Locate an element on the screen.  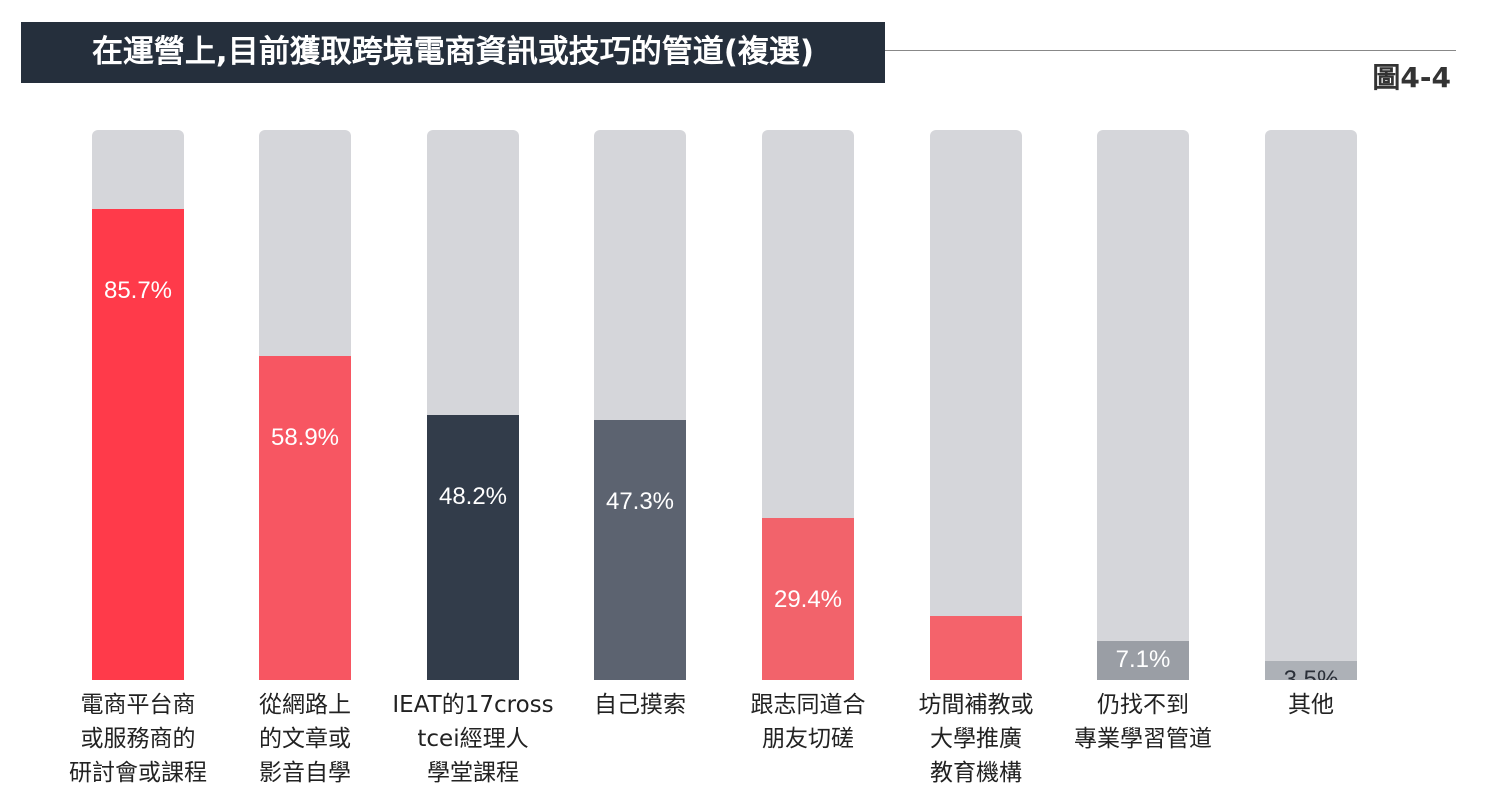
bar-track: 11.6% is located at coordinates (976, 405).